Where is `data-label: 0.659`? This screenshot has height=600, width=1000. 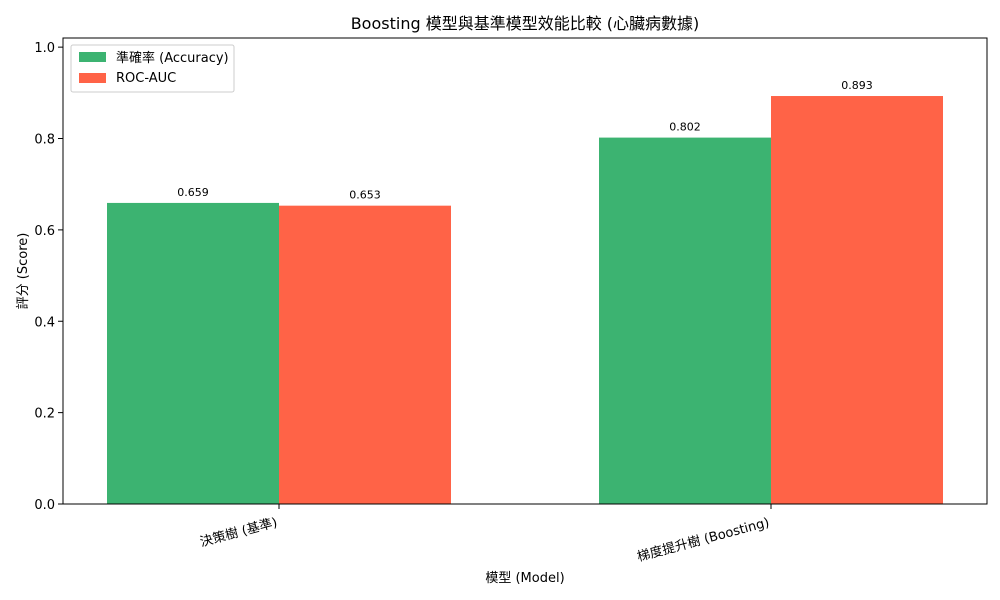 data-label: 0.659 is located at coordinates (193, 192).